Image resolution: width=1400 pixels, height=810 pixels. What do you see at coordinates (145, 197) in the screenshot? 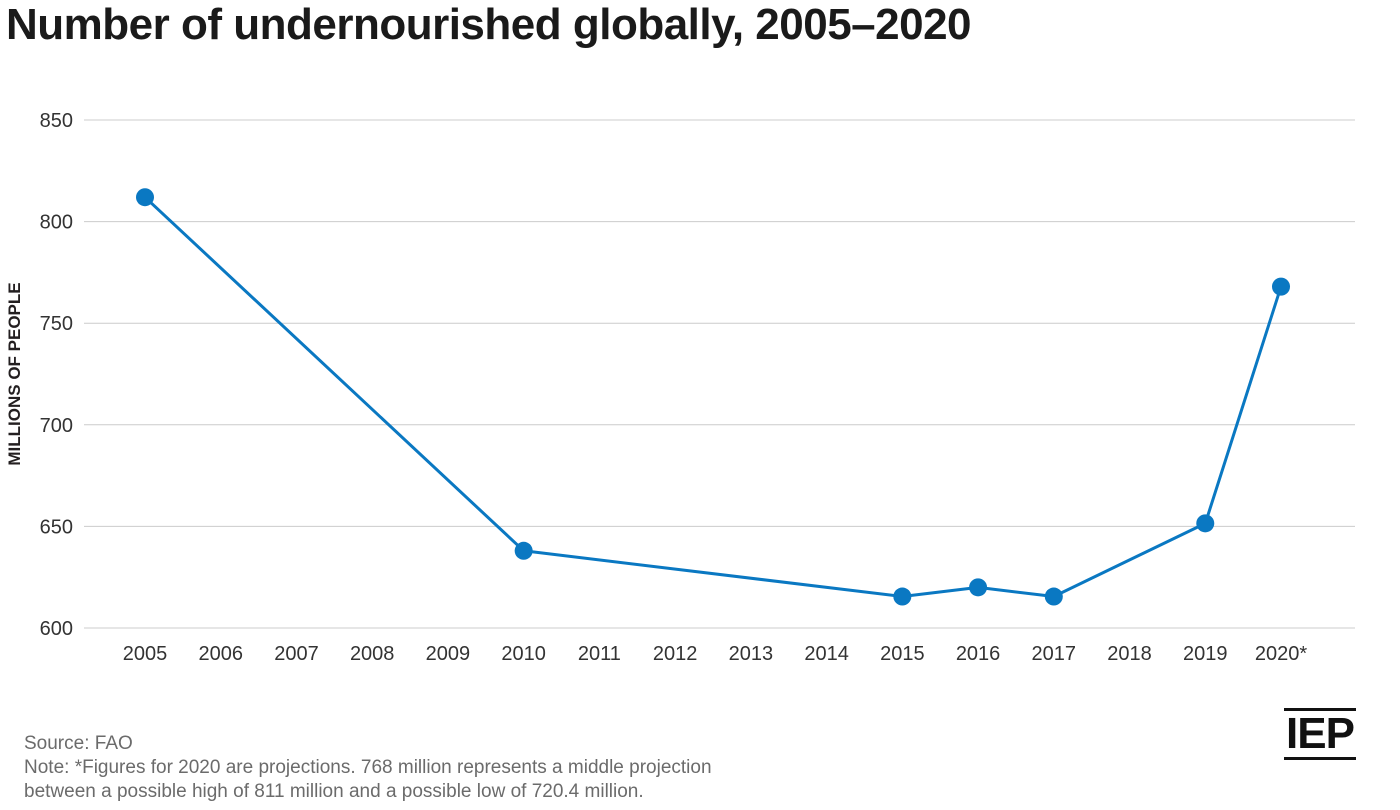
I see `data-point-2005` at bounding box center [145, 197].